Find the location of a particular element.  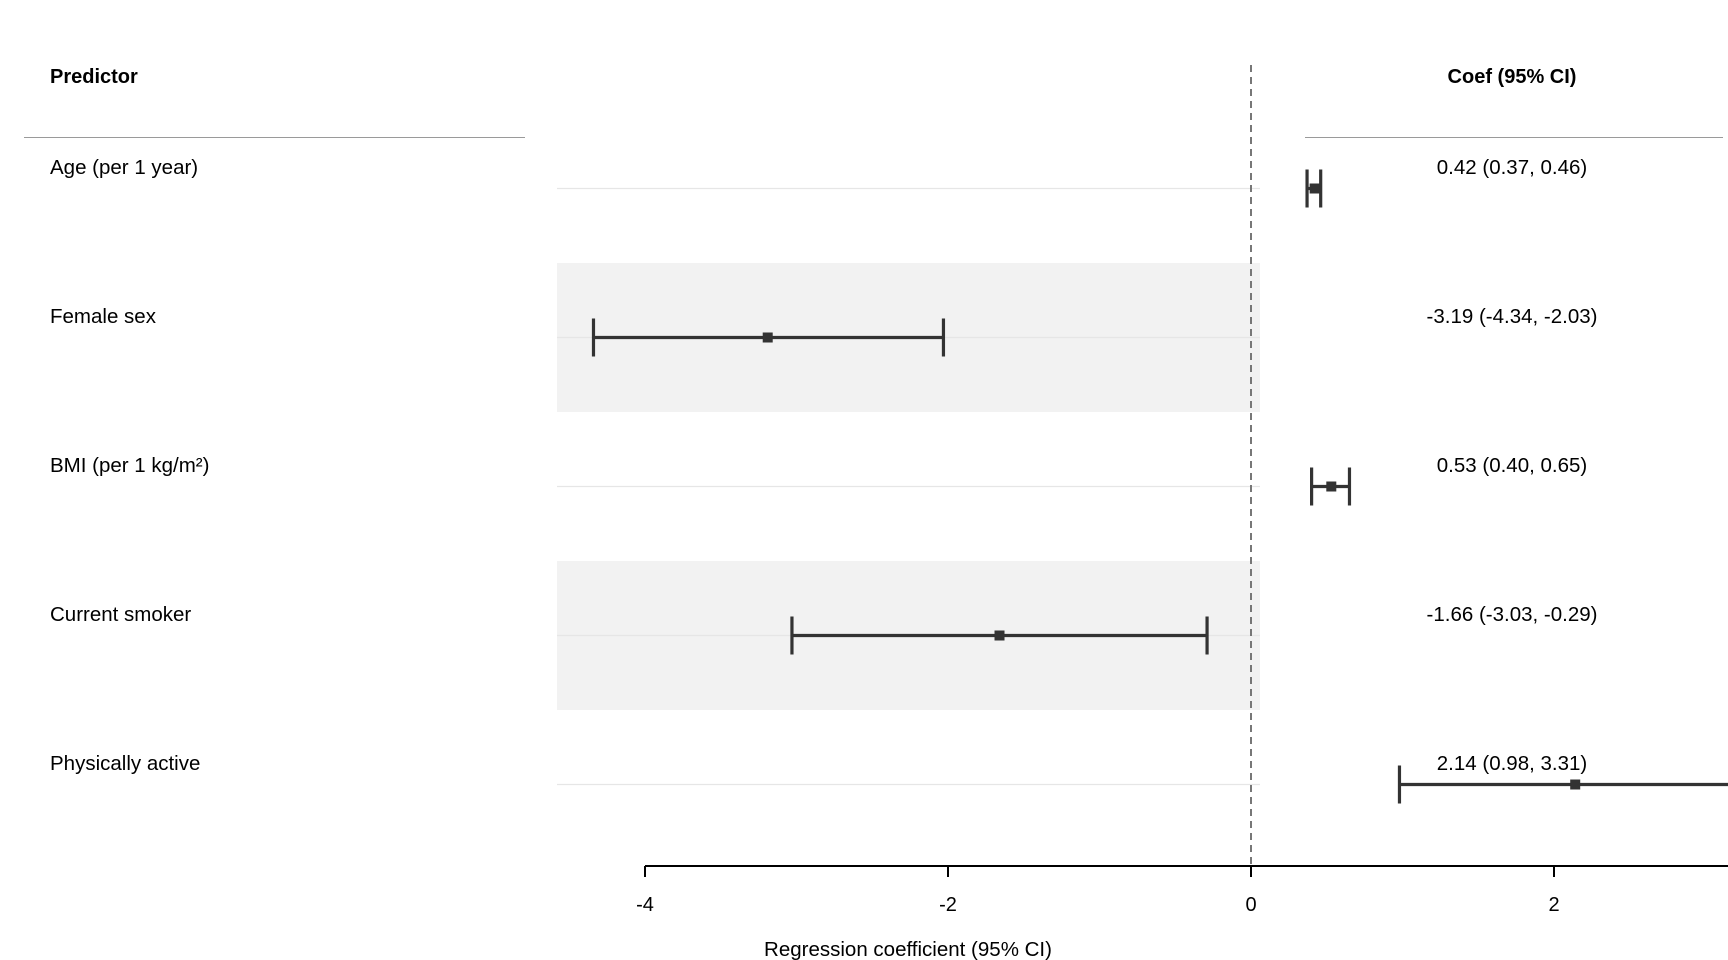

x-axis-label: Regression coefficient (95% CI) is located at coordinates (908, 949).